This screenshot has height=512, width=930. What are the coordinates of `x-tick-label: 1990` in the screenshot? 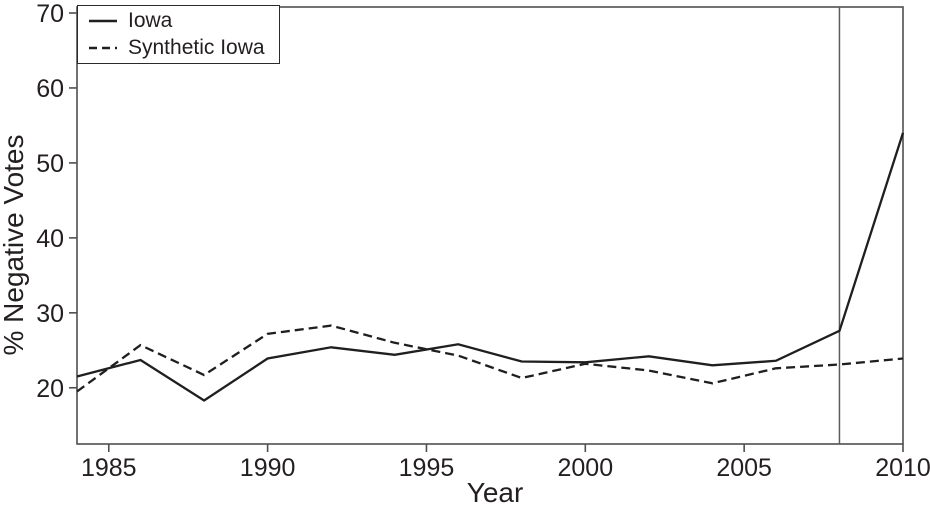 It's located at (268, 468).